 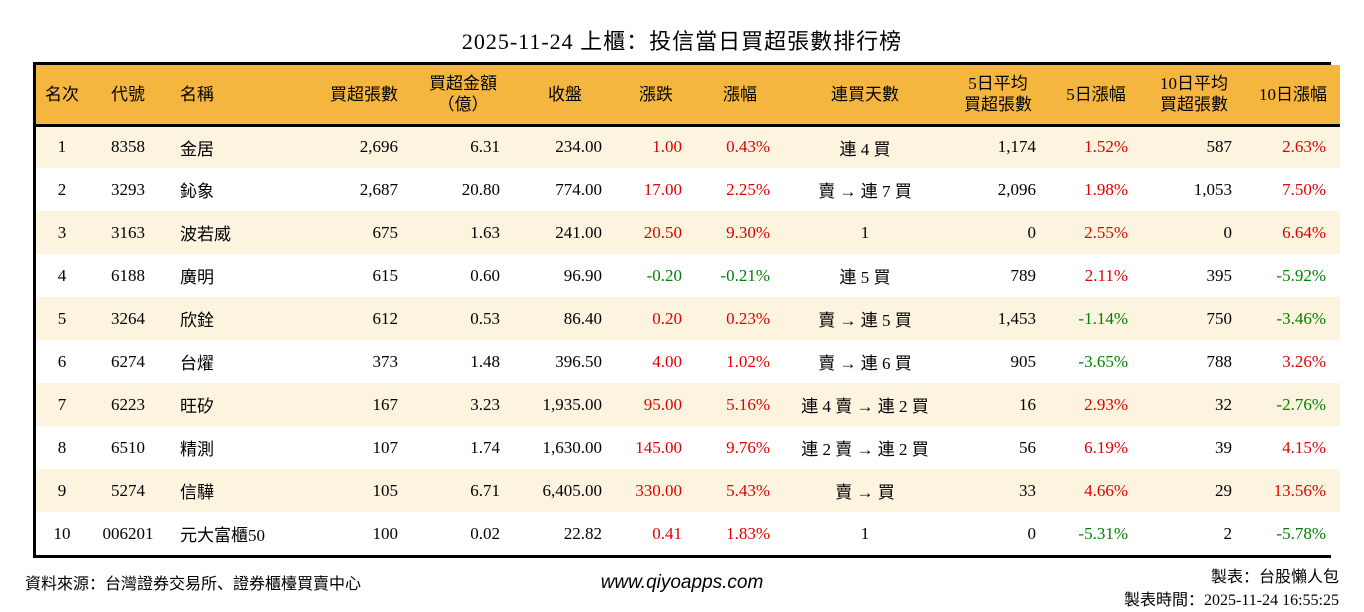 What do you see at coordinates (1304, 147) in the screenshot?
I see `cell-pct10: 2.63%` at bounding box center [1304, 147].